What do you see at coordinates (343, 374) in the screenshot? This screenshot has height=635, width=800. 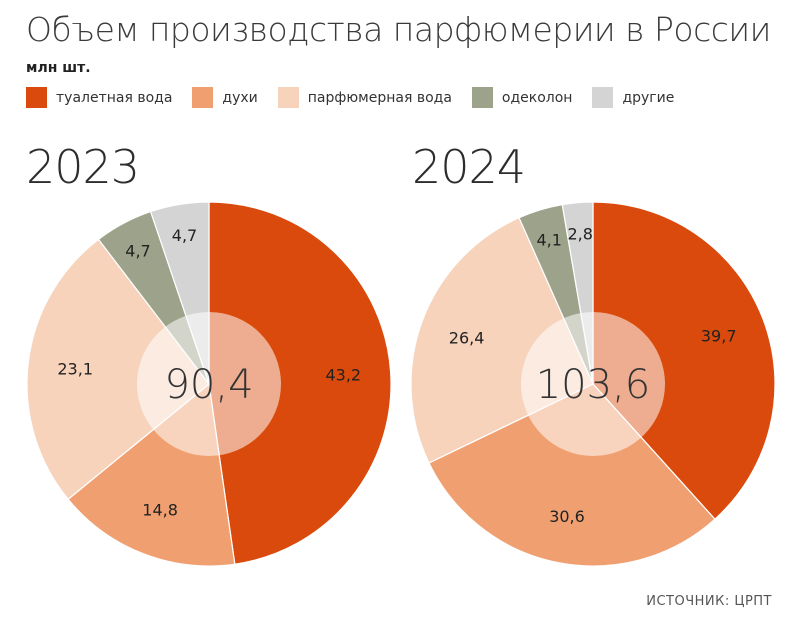 I see `slice-value-label: 43,2` at bounding box center [343, 374].